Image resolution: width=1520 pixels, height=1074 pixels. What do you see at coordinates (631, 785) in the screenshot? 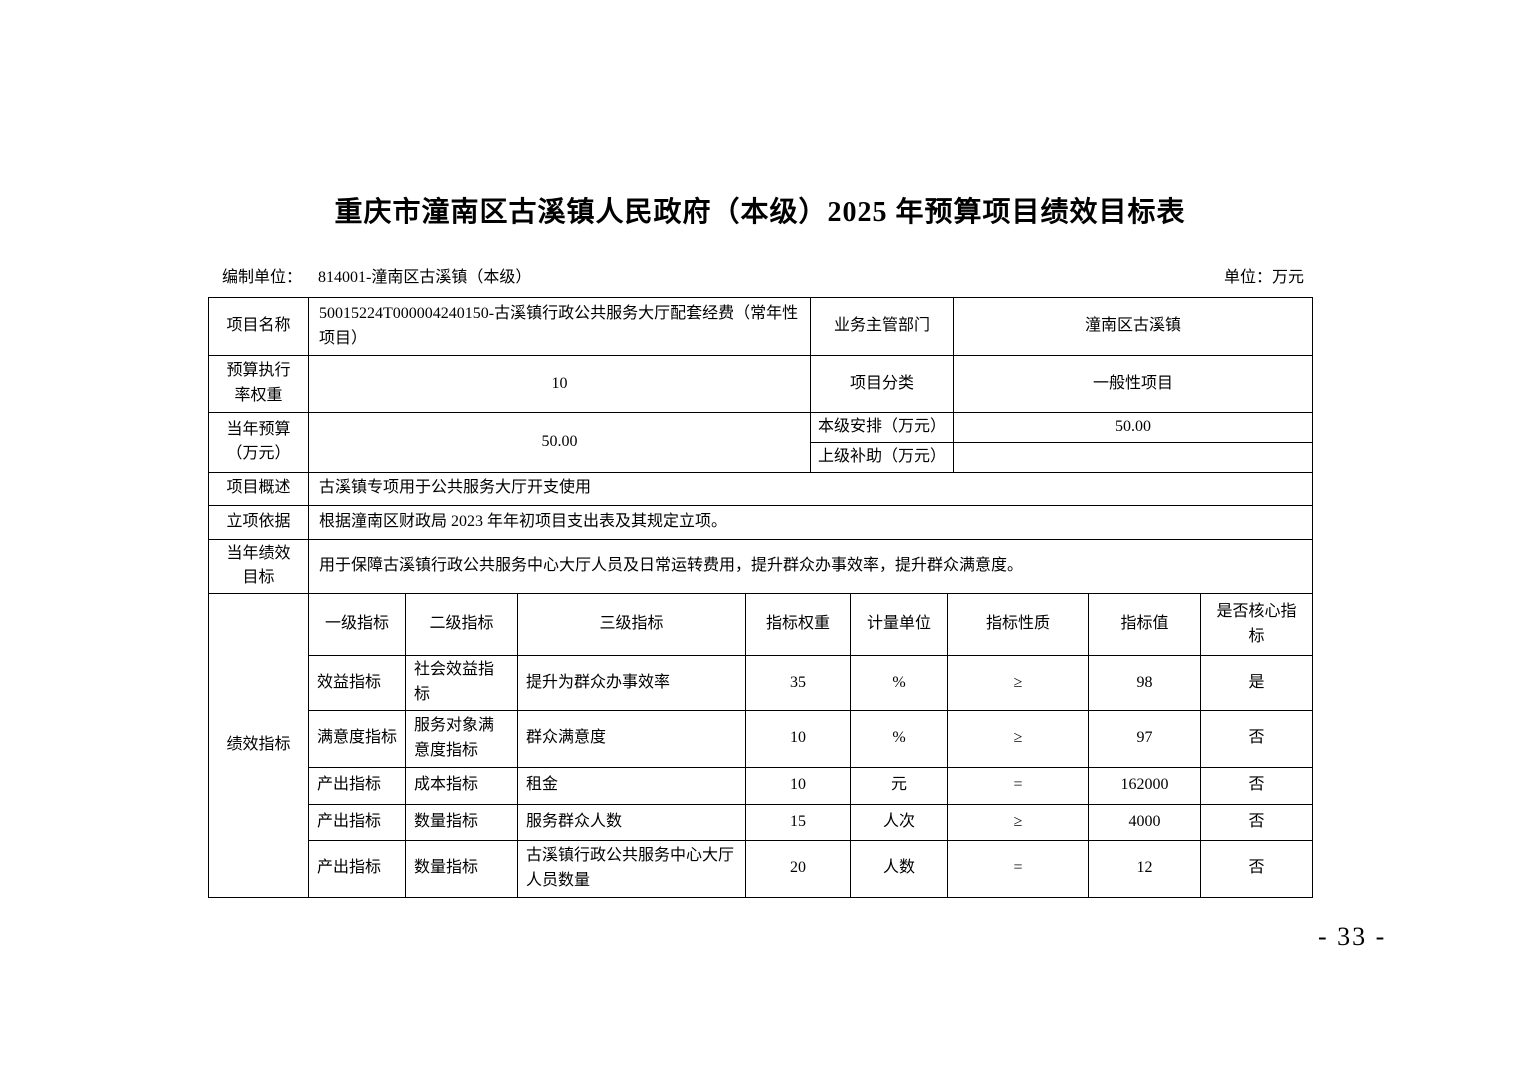
I see `indicator-cell: 租金` at bounding box center [631, 785].